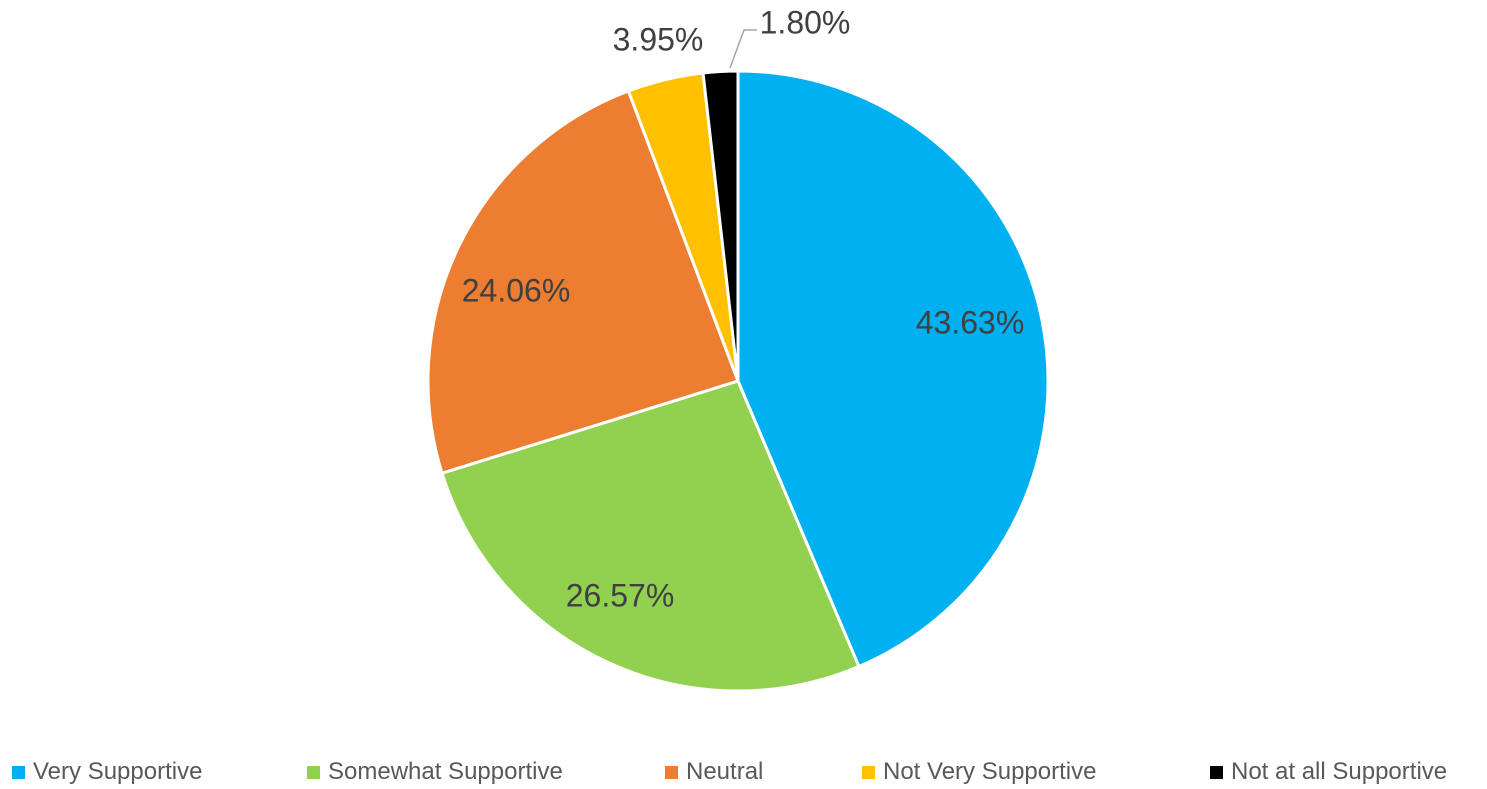 This screenshot has height=789, width=1487. What do you see at coordinates (118, 771) in the screenshot?
I see `legend-label-very-supportive: Very Supportive` at bounding box center [118, 771].